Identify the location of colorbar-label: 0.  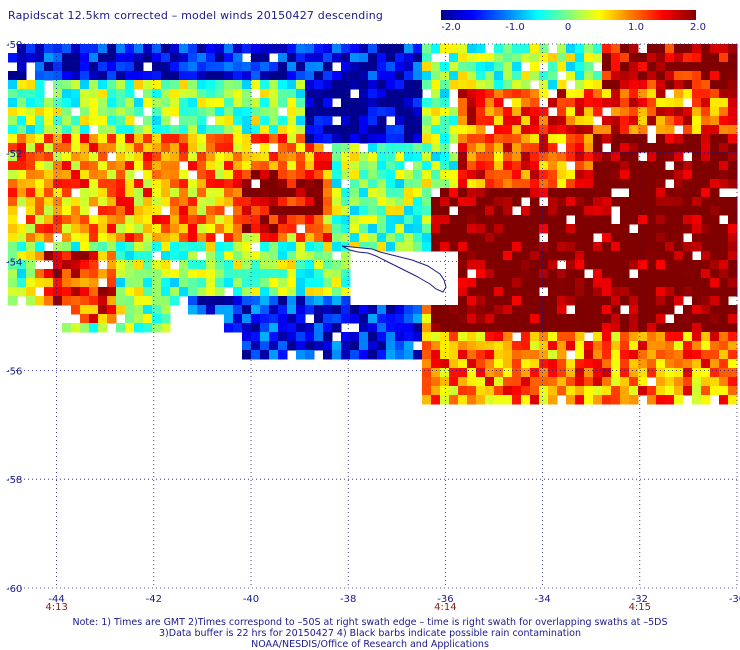
(568, 27).